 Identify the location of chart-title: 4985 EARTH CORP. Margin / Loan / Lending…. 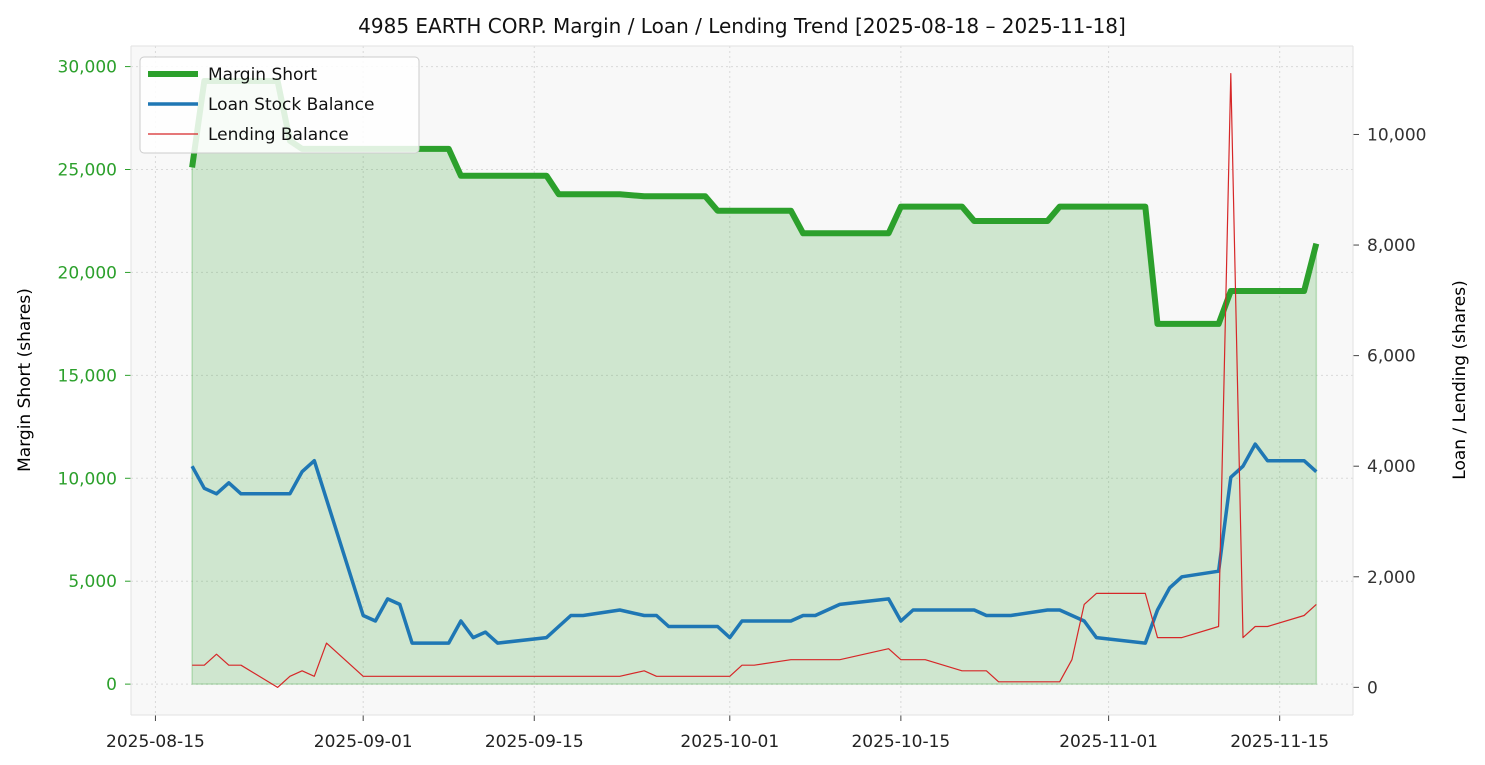
(742, 26).